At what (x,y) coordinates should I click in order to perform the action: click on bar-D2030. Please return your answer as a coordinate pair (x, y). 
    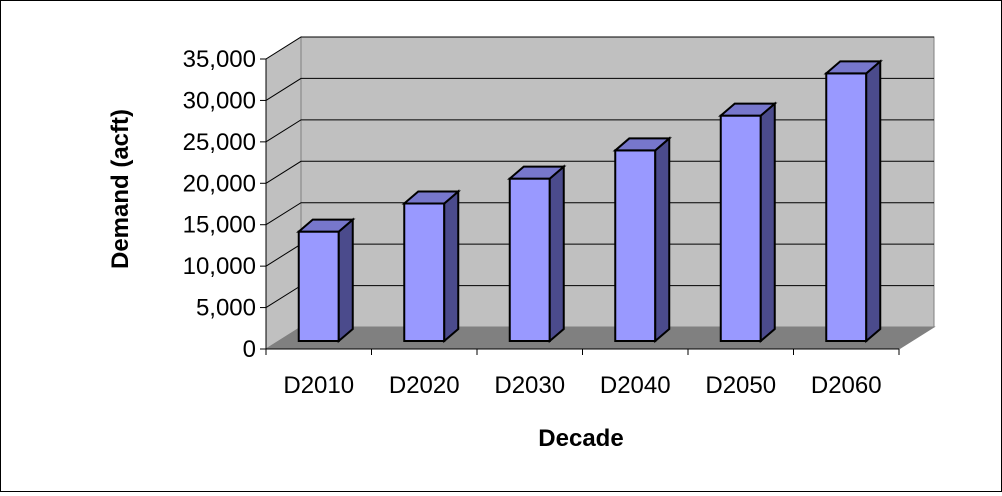
    Looking at the image, I should click on (537, 254).